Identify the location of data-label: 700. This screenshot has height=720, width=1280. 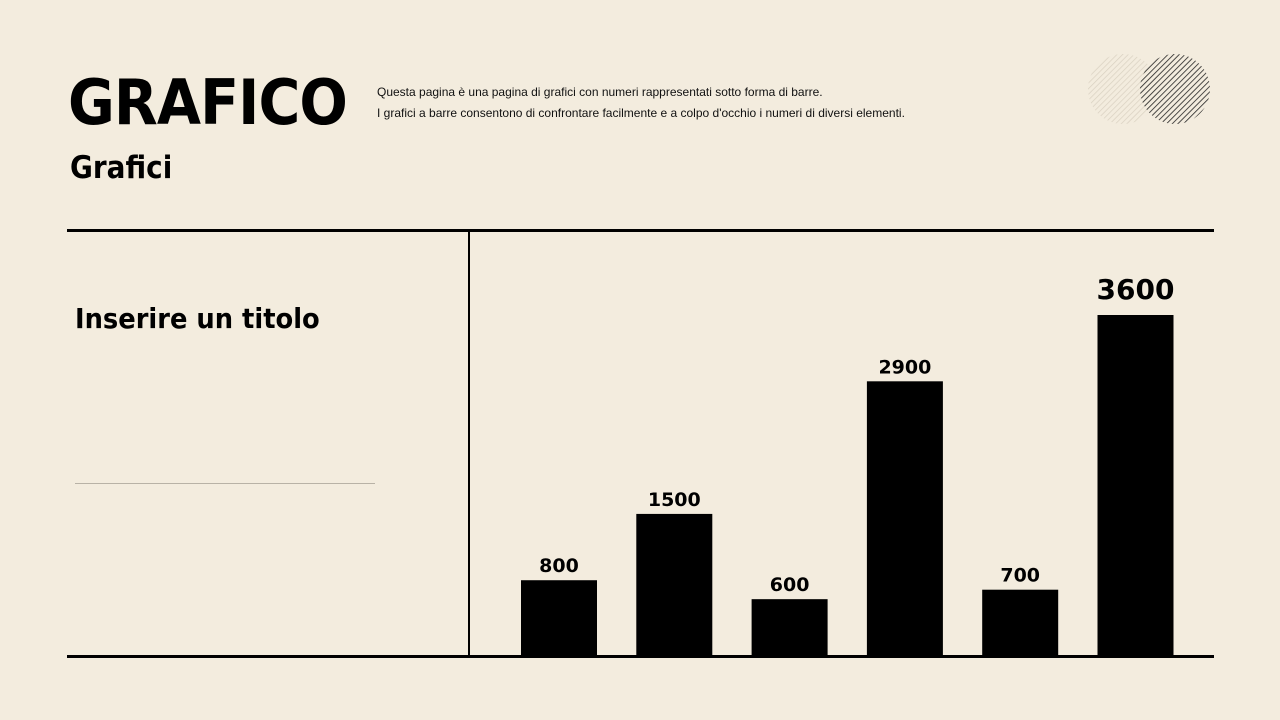
(1020, 576).